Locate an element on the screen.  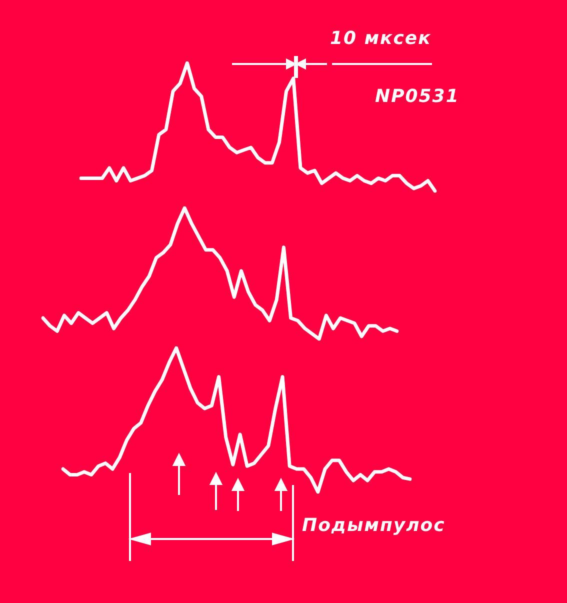
text: Подымпулос is located at coordinates (374, 525).